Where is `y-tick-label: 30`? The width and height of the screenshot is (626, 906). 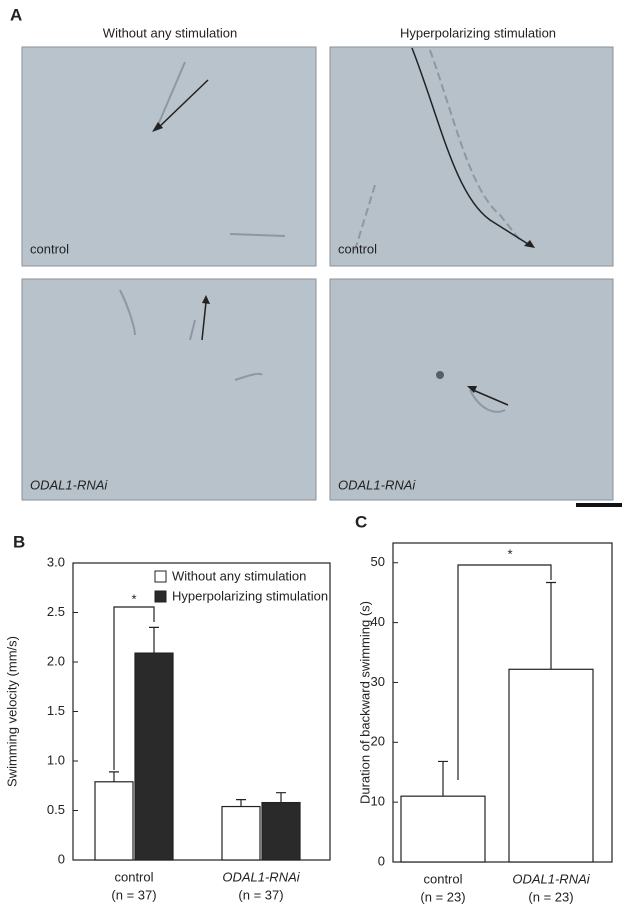 y-tick-label: 30 is located at coordinates (378, 681).